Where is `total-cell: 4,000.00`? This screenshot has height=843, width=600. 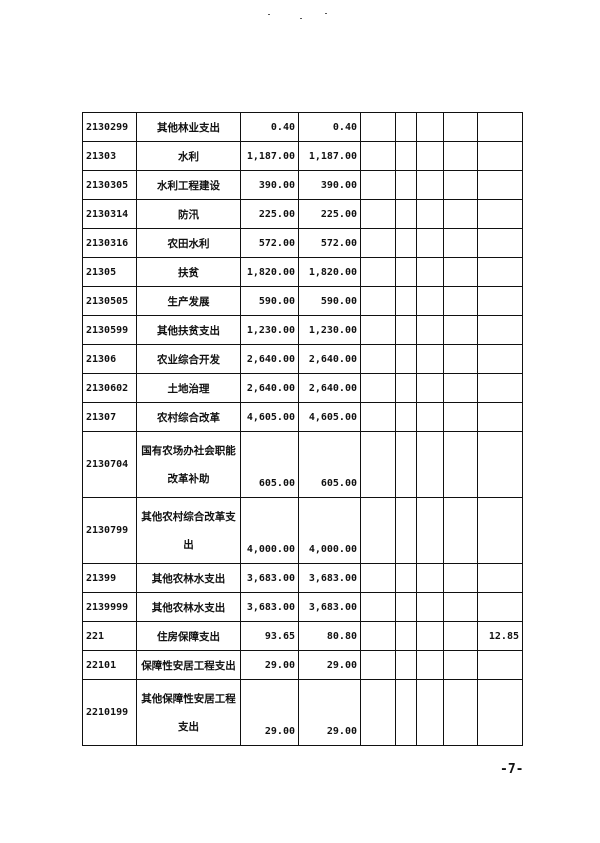
total-cell: 4,000.00 is located at coordinates (269, 530).